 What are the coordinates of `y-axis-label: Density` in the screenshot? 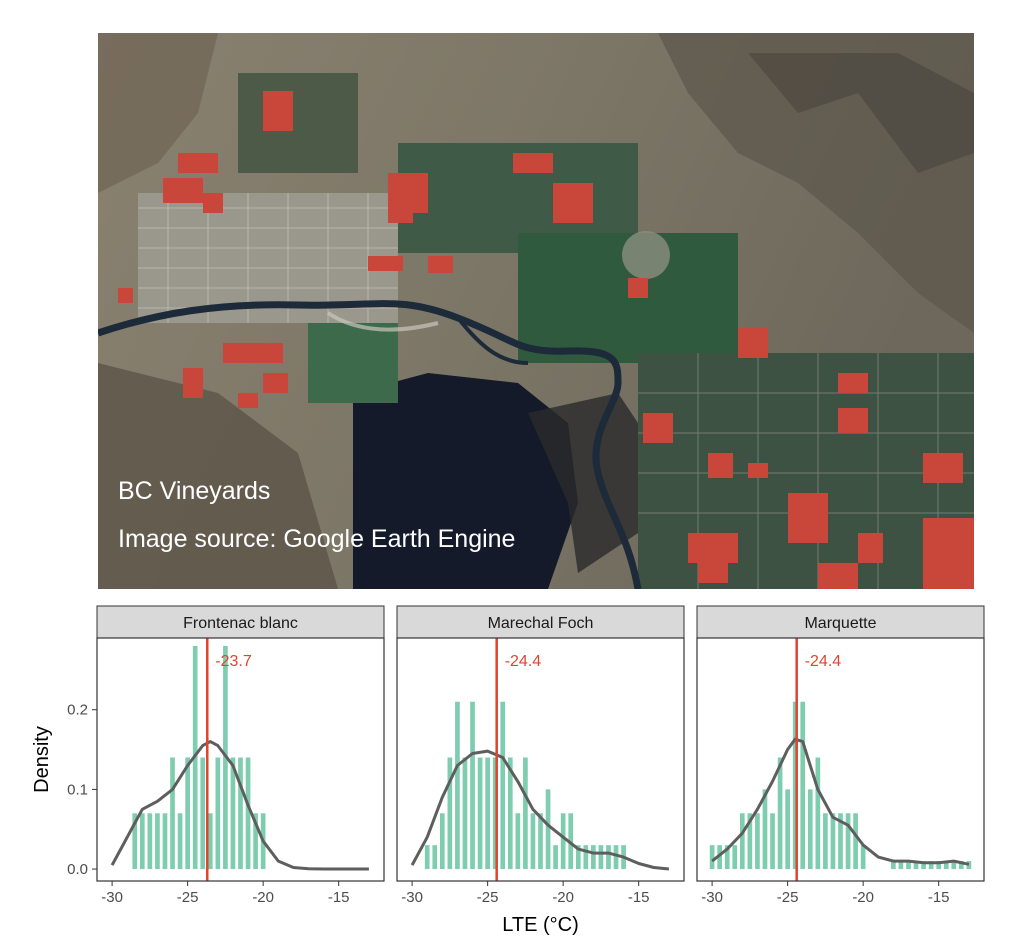 It's located at (42, 759).